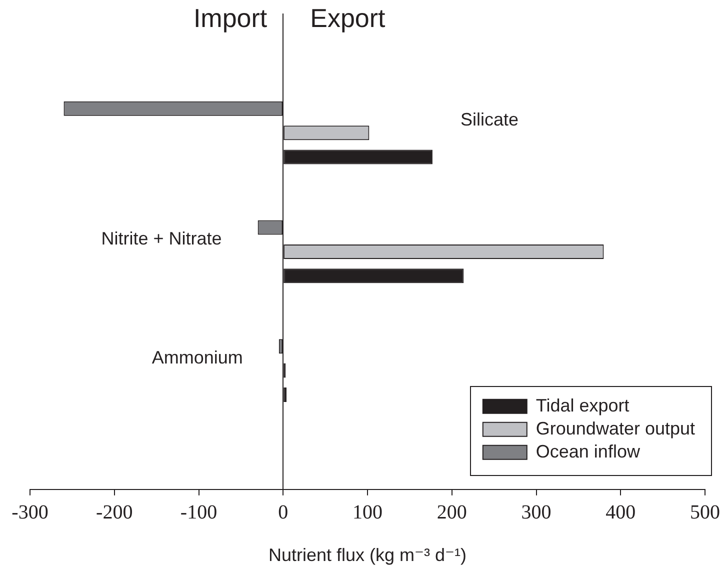  I want to click on y-tick-label: Silicate, so click(489, 120).